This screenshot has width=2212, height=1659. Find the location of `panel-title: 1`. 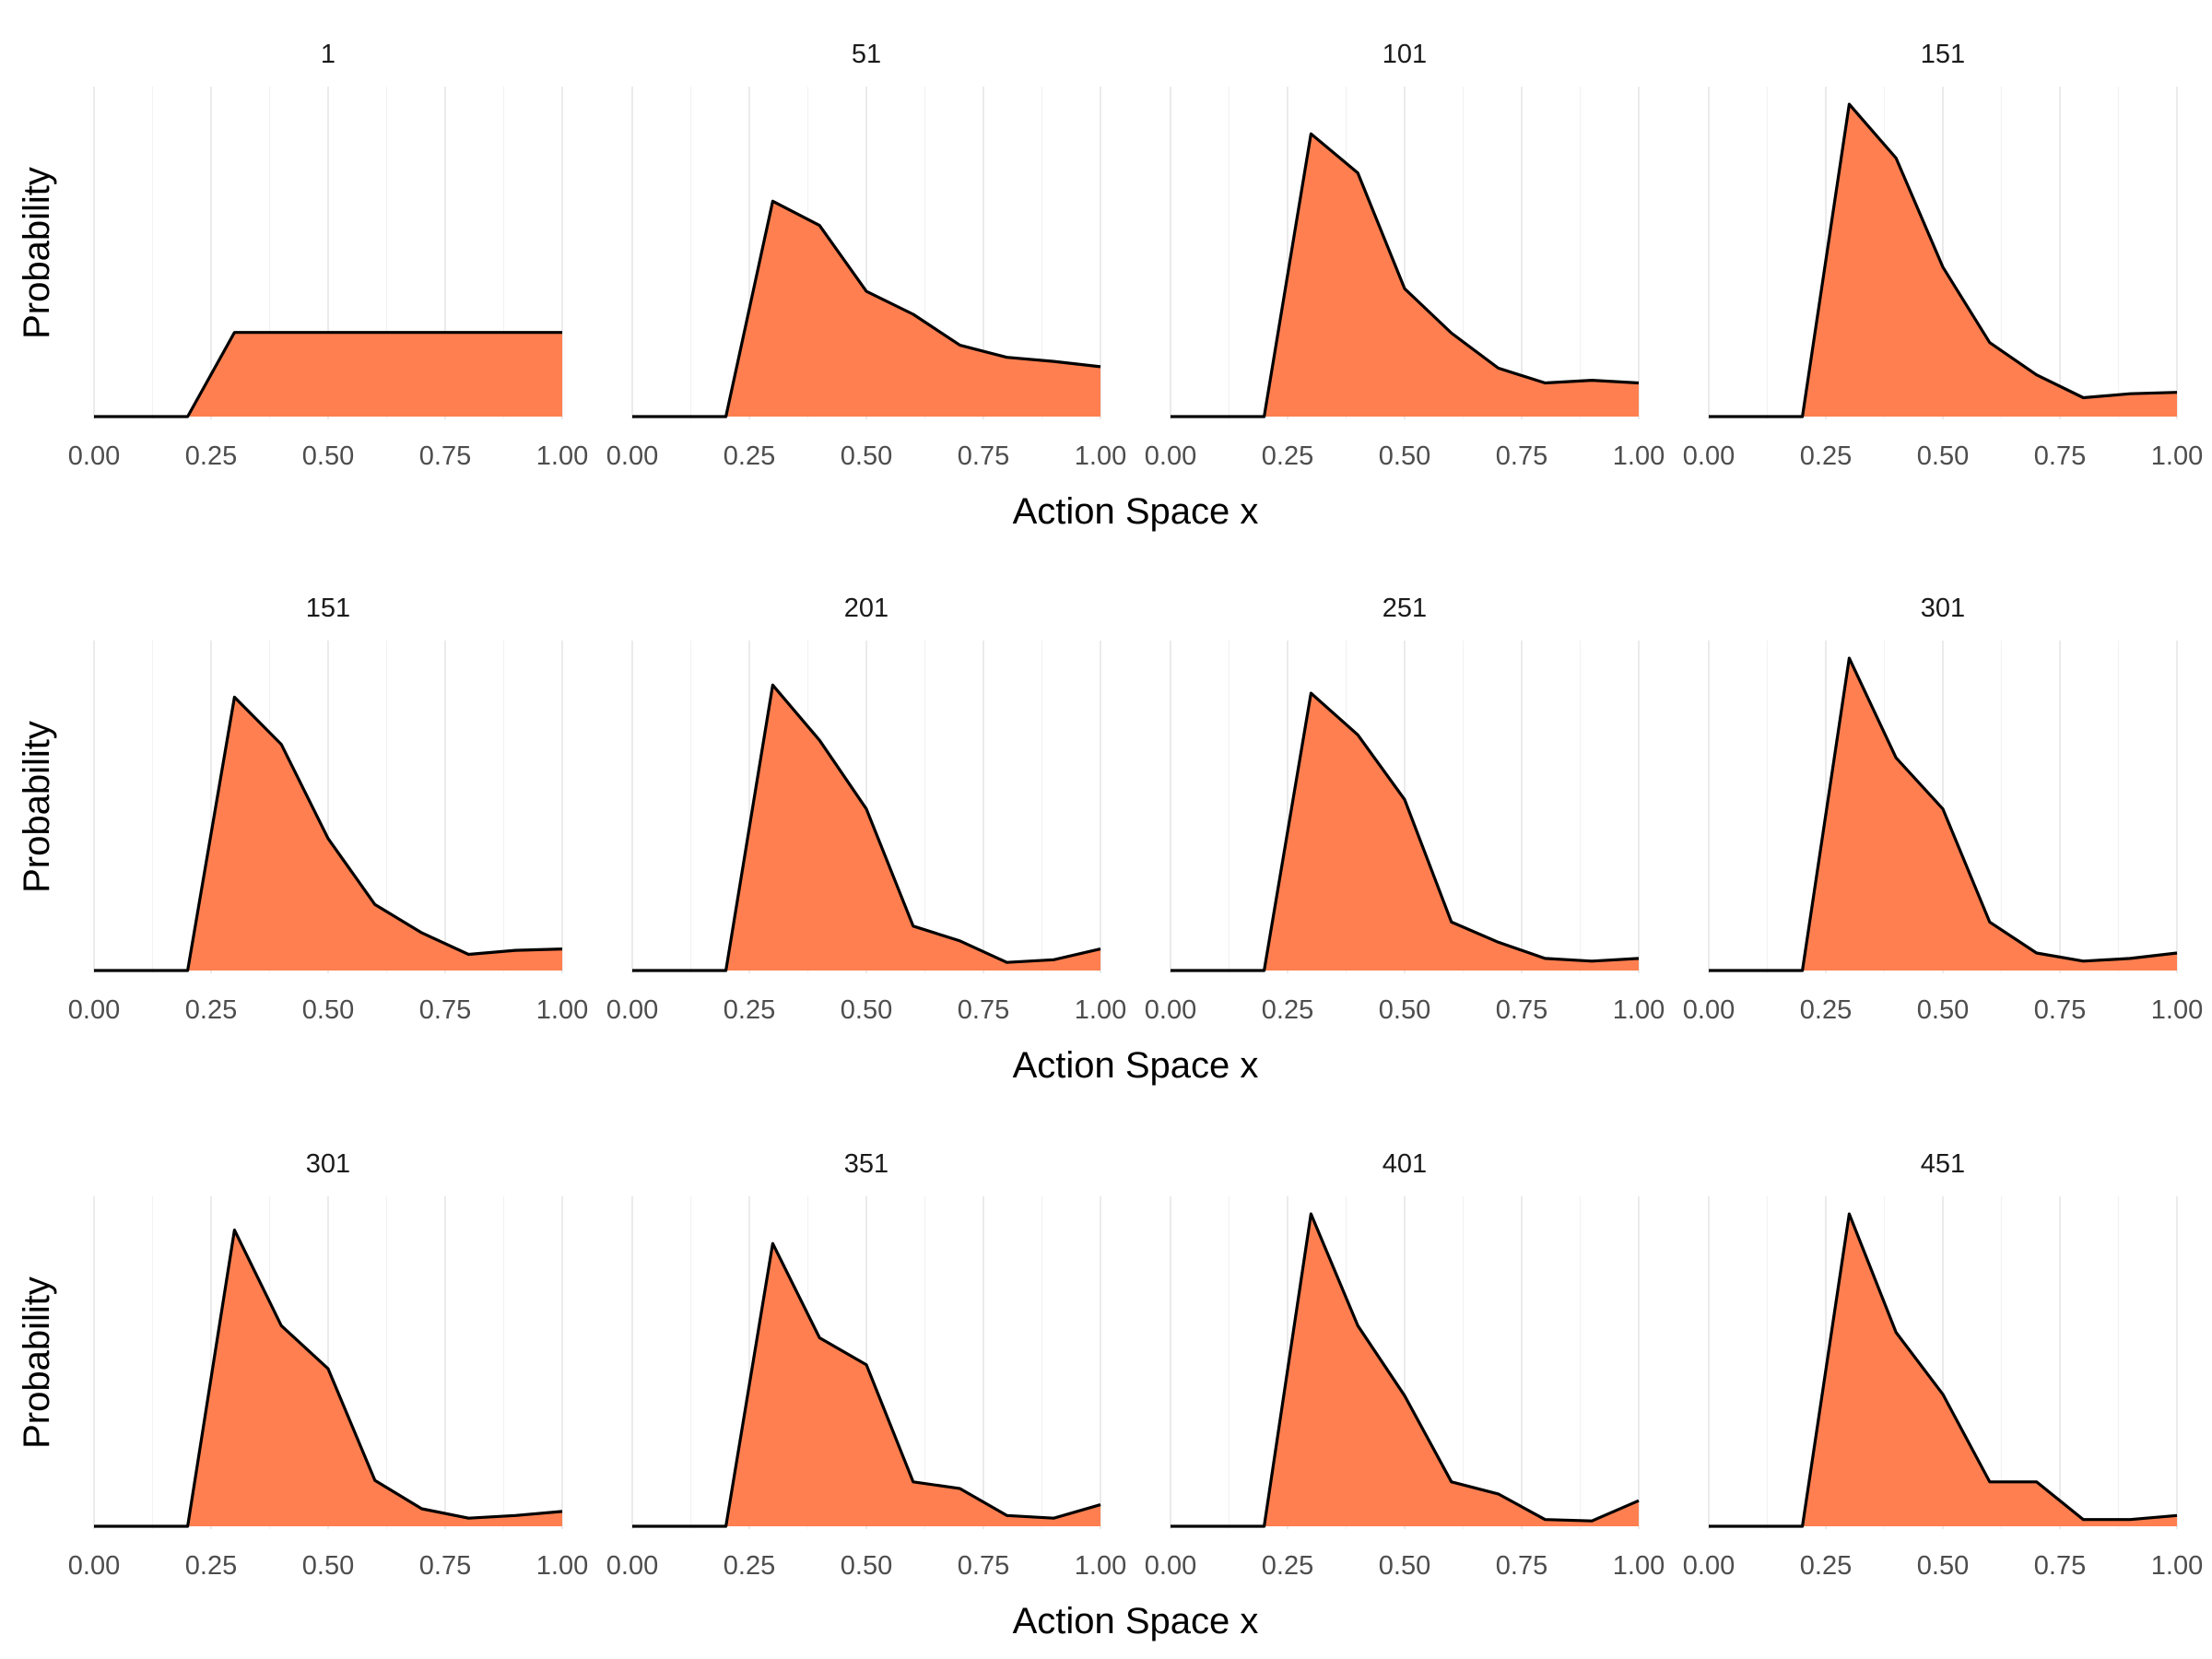

panel-title: 1 is located at coordinates (328, 54).